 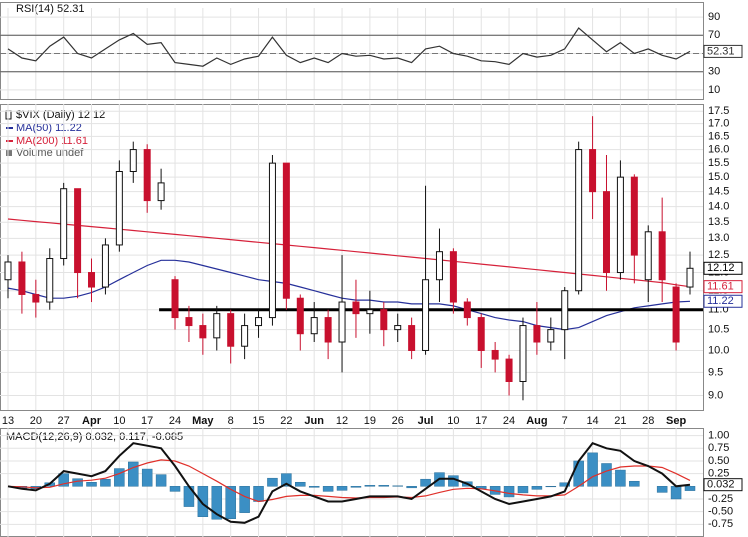 What do you see at coordinates (718, 111) in the screenshot?
I see `y-tick-label: 17.5` at bounding box center [718, 111].